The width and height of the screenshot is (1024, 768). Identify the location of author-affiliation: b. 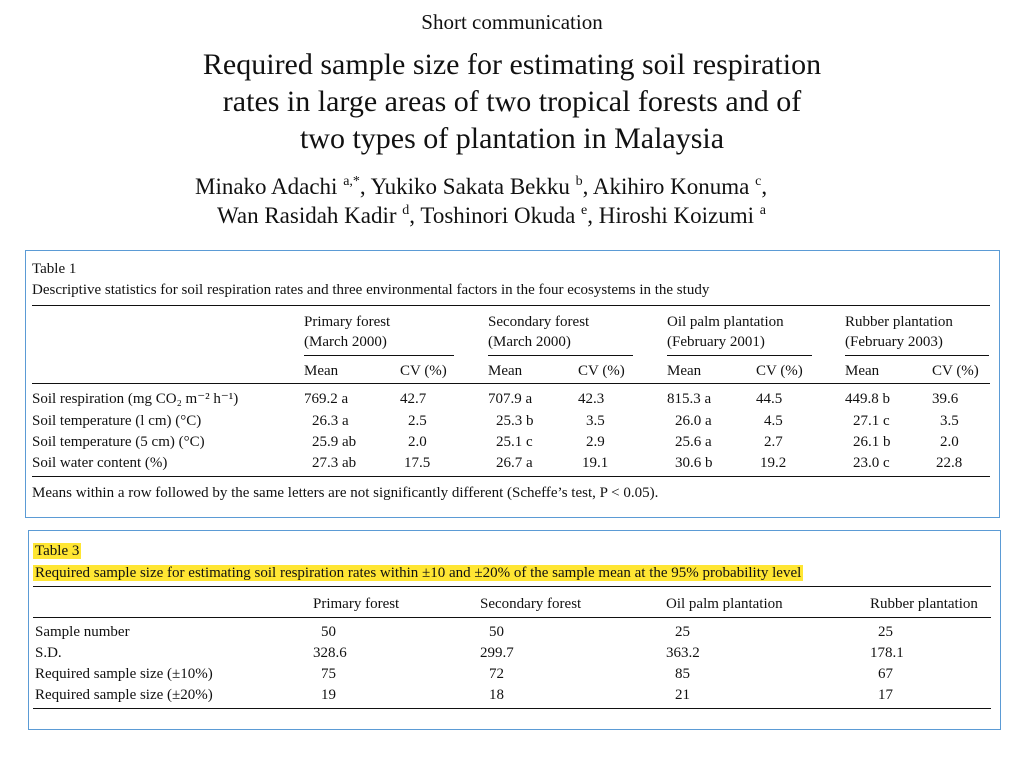
(579, 181).